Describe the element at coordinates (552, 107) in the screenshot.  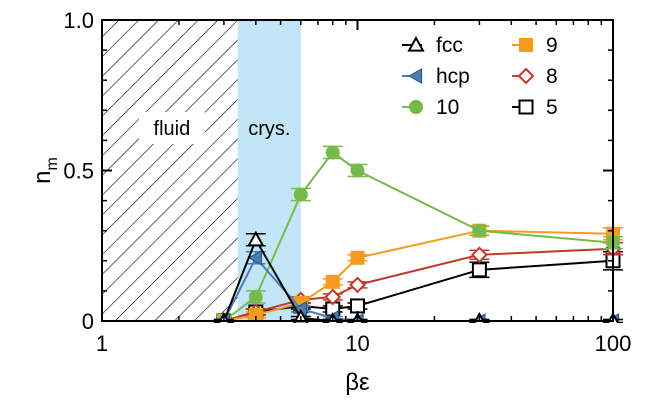
I see `legend-label-5: 5` at that location.